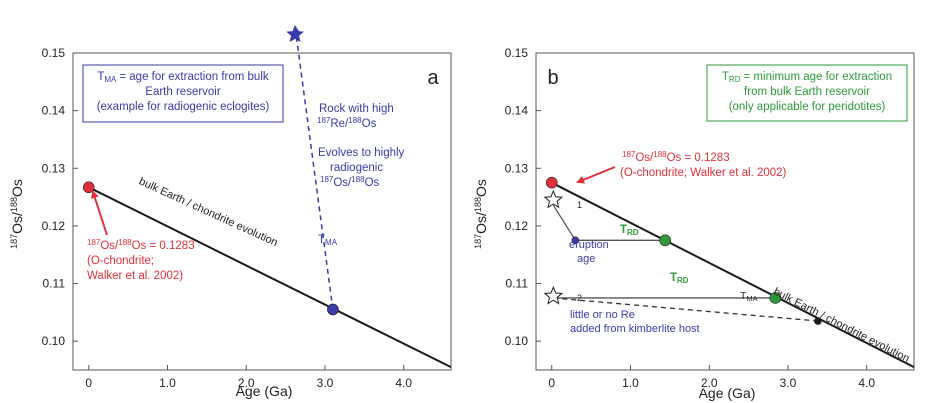 The image size is (927, 403). Describe the element at coordinates (635, 329) in the screenshot. I see `annotation-re-line-2: added from kimberlite host` at that location.